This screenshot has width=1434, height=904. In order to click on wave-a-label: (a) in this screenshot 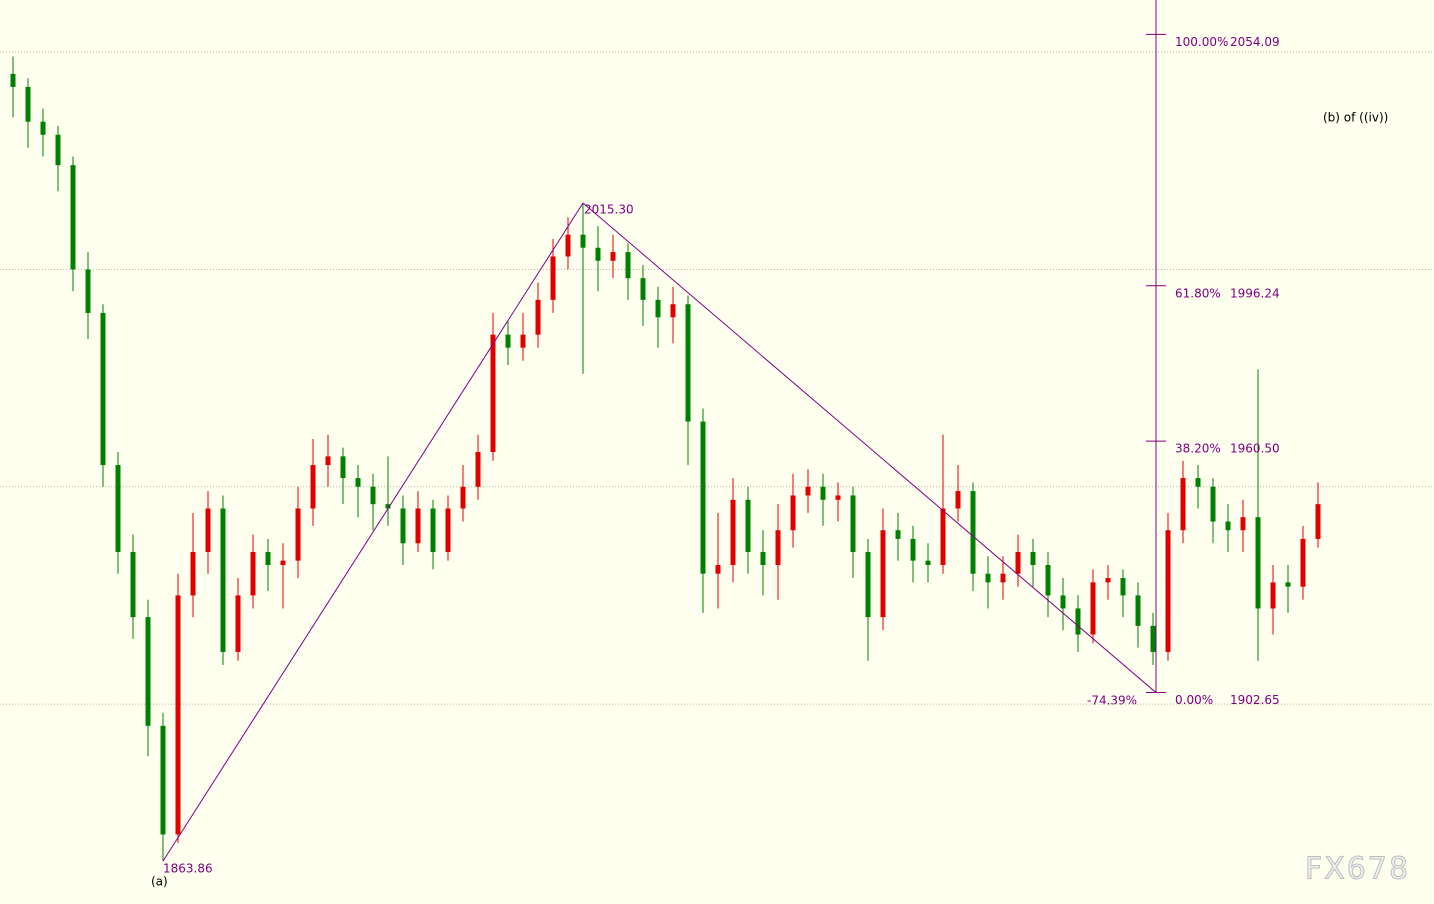, I will do `click(159, 882)`.